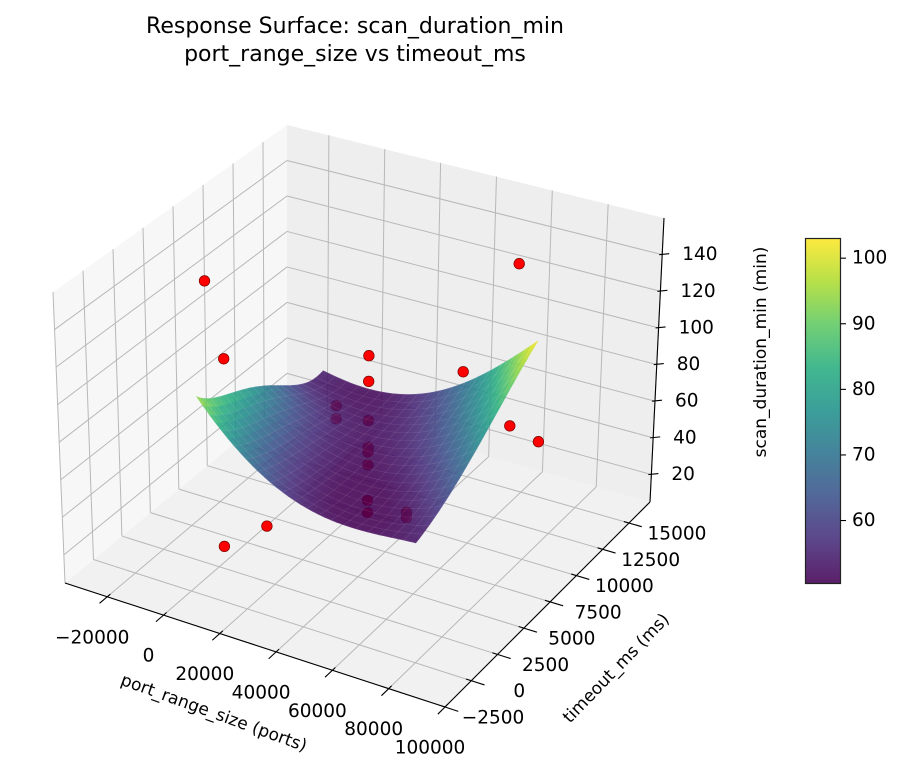  Describe the element at coordinates (657, 360) in the screenshot. I see `z-axis-line` at that location.